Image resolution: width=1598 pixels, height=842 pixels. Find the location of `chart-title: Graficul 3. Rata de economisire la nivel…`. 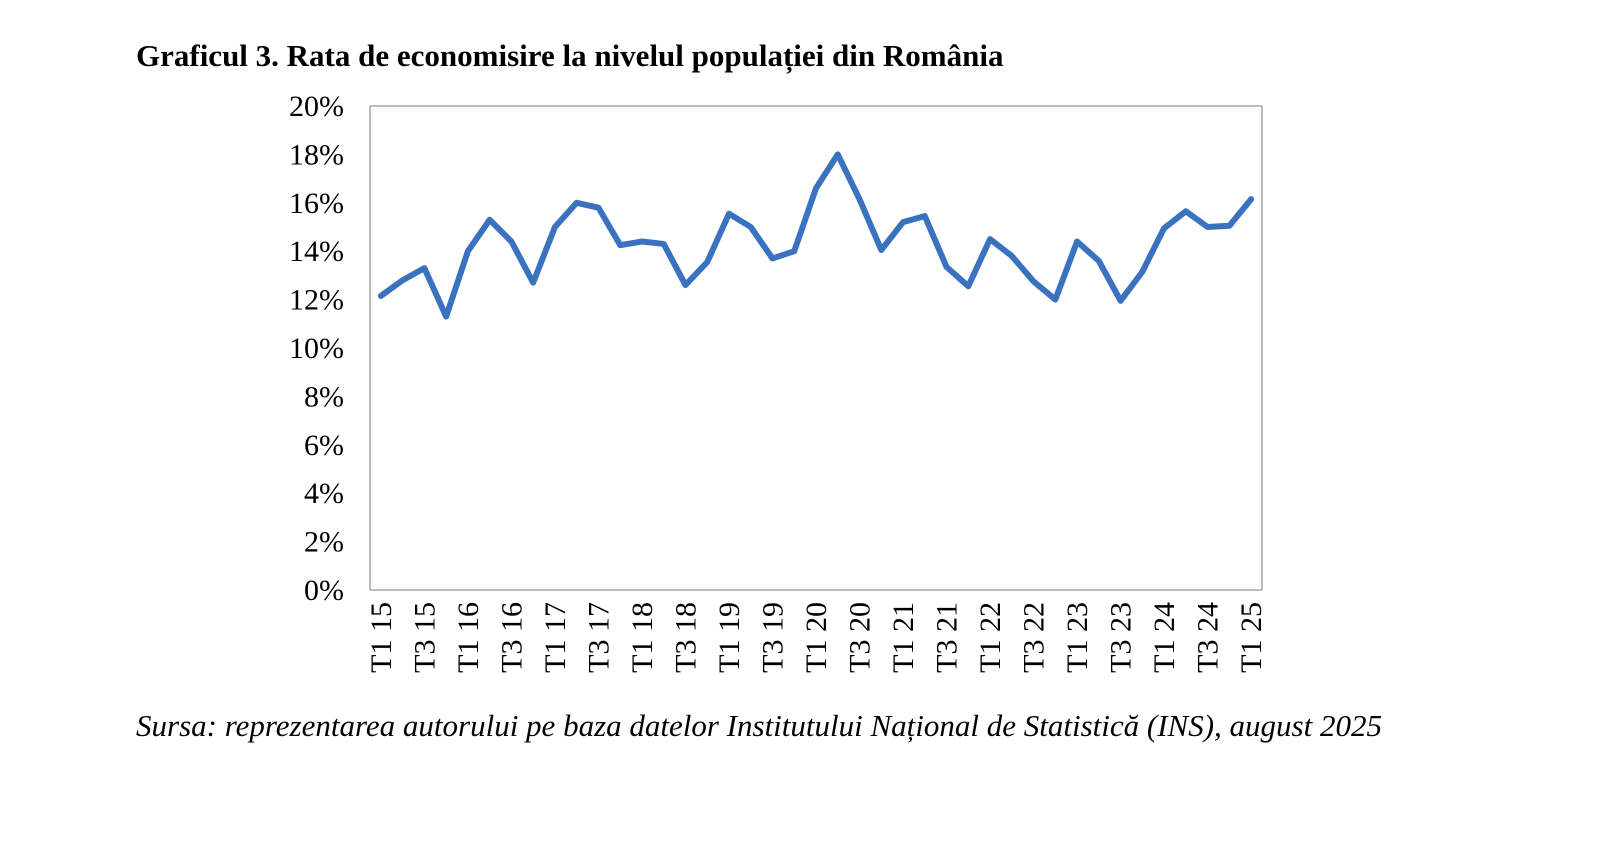

chart-title: Graficul 3. Rata de economisire la nivel… is located at coordinates (570, 55).